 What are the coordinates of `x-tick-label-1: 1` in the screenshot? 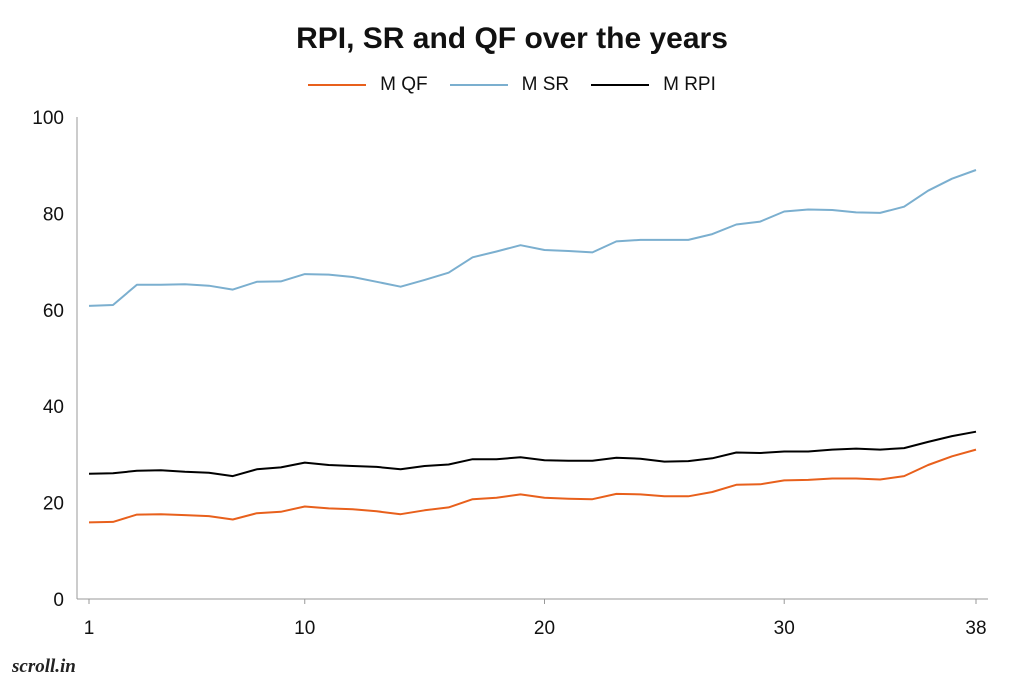 It's located at (89, 628).